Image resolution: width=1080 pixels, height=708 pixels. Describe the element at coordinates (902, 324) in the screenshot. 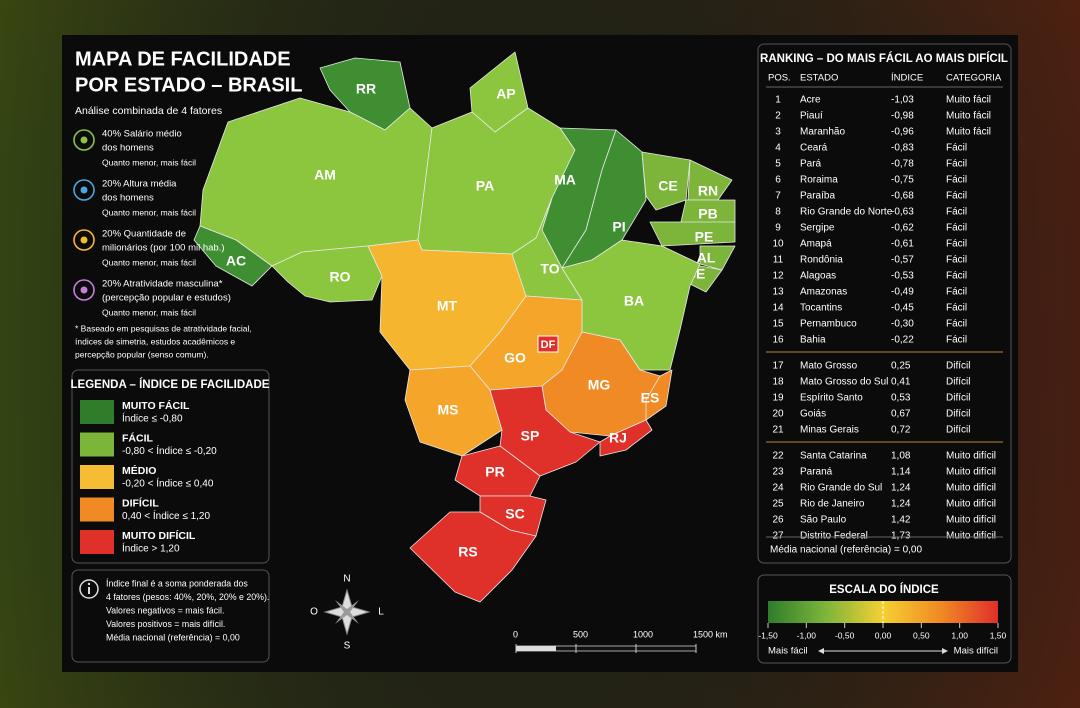

I see `rank-index: -0,30` at that location.